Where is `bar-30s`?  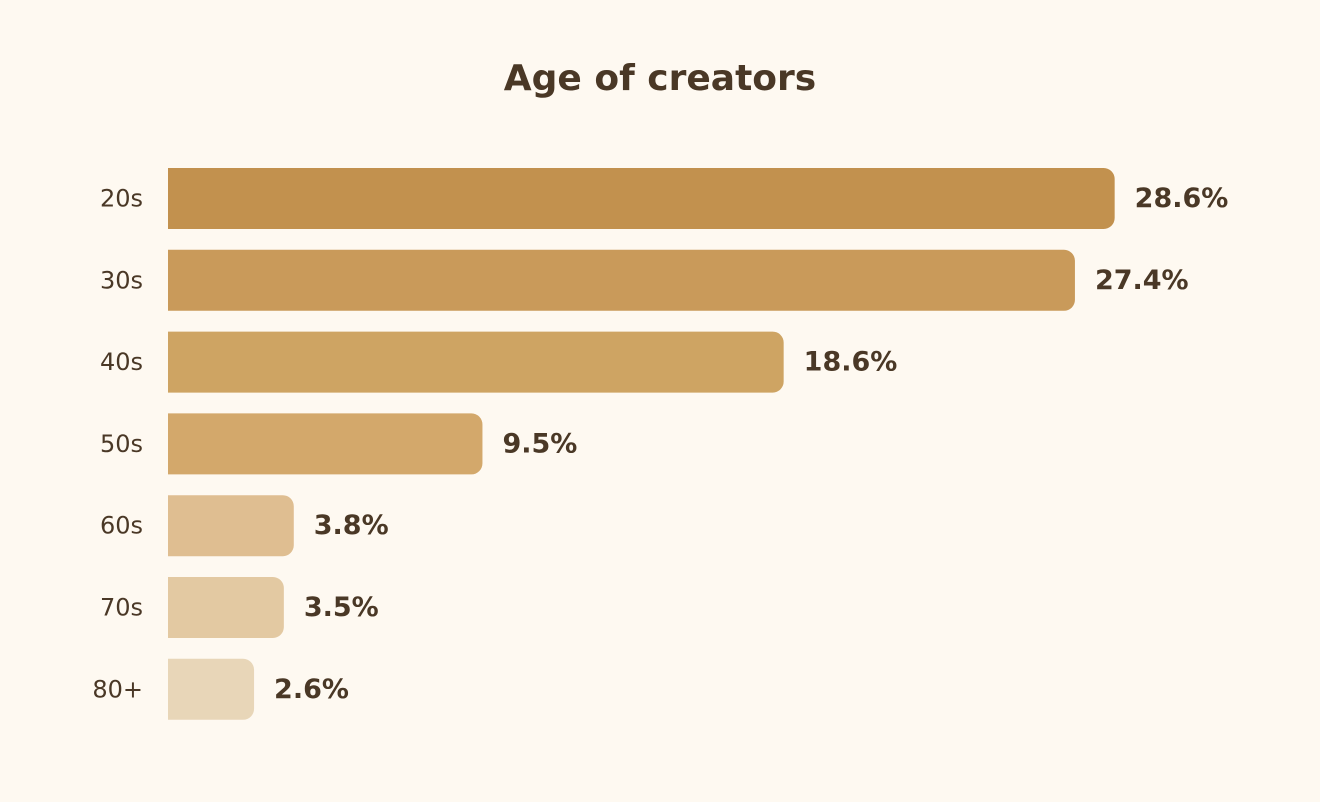
bar-30s is located at coordinates (621, 280).